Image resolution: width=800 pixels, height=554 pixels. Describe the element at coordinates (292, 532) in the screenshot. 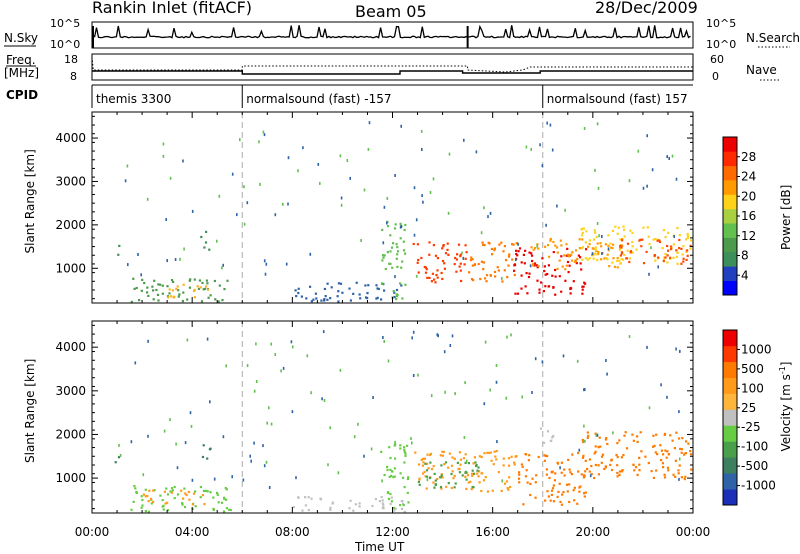

I see `x-tick-label: 08:00` at that location.